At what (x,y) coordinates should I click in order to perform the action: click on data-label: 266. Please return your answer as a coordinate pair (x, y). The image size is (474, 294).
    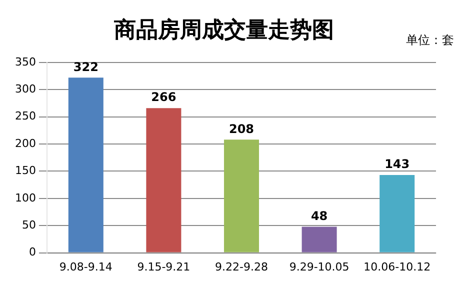
    Looking at the image, I should click on (163, 97).